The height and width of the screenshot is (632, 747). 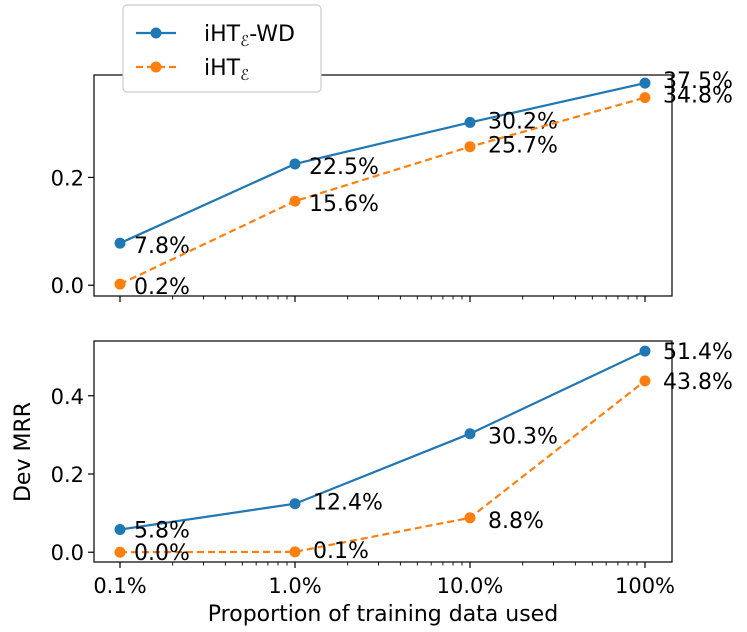 What do you see at coordinates (523, 437) in the screenshot?
I see `data-label: 30.3%` at bounding box center [523, 437].